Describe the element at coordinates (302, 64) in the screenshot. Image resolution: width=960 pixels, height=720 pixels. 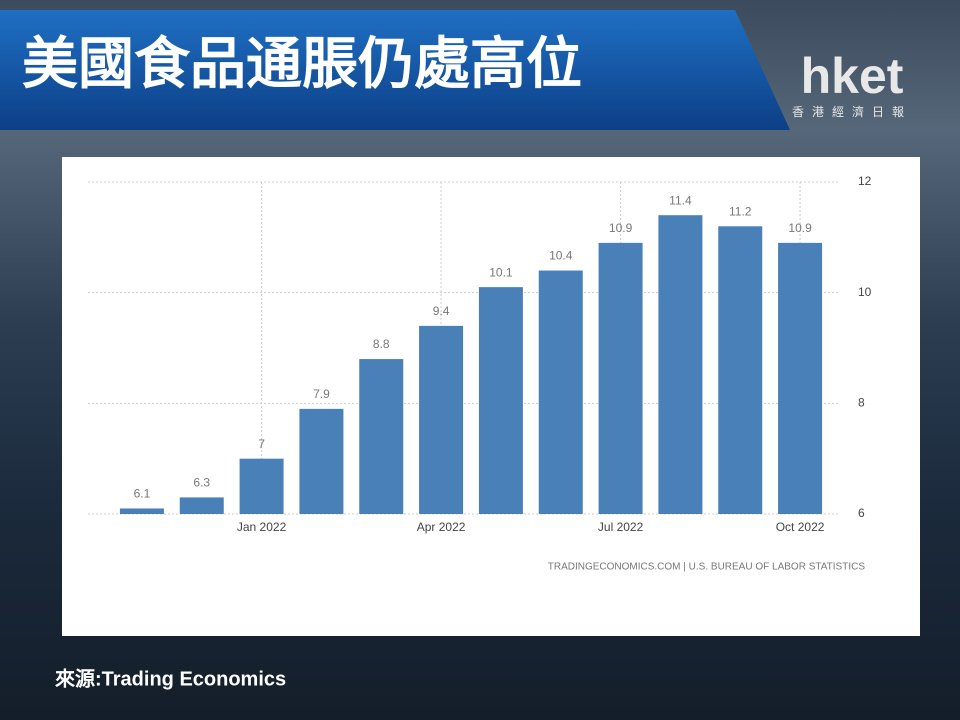
I see `page-title: 美國食品通脹仍處高位` at that location.